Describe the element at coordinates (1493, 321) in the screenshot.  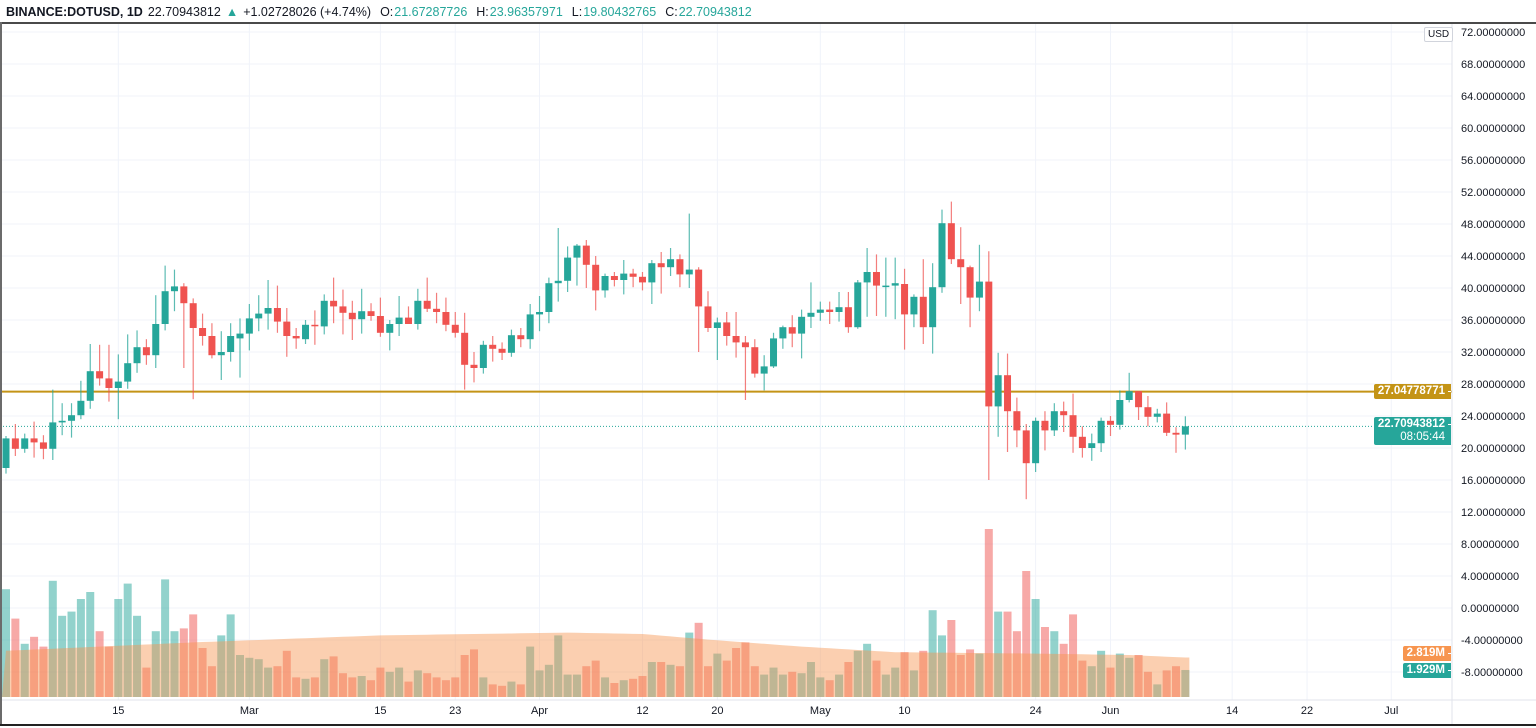
I see `price-tick-label: 36.00000000` at that location.